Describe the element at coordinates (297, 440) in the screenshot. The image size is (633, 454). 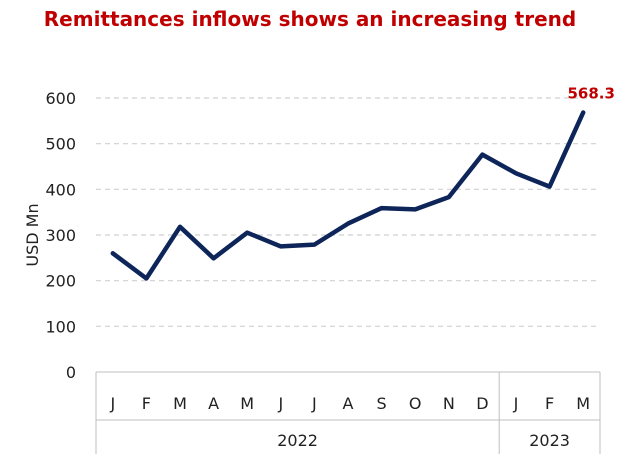
I see `x-group-label: 2022` at that location.